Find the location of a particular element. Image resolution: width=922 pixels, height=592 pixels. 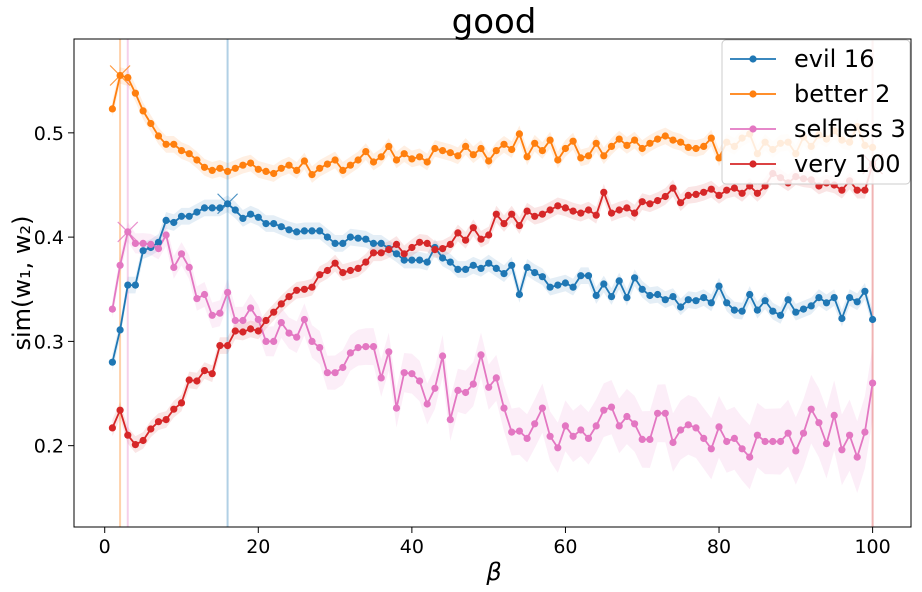

x-axis-label: β is located at coordinates (493, 572).